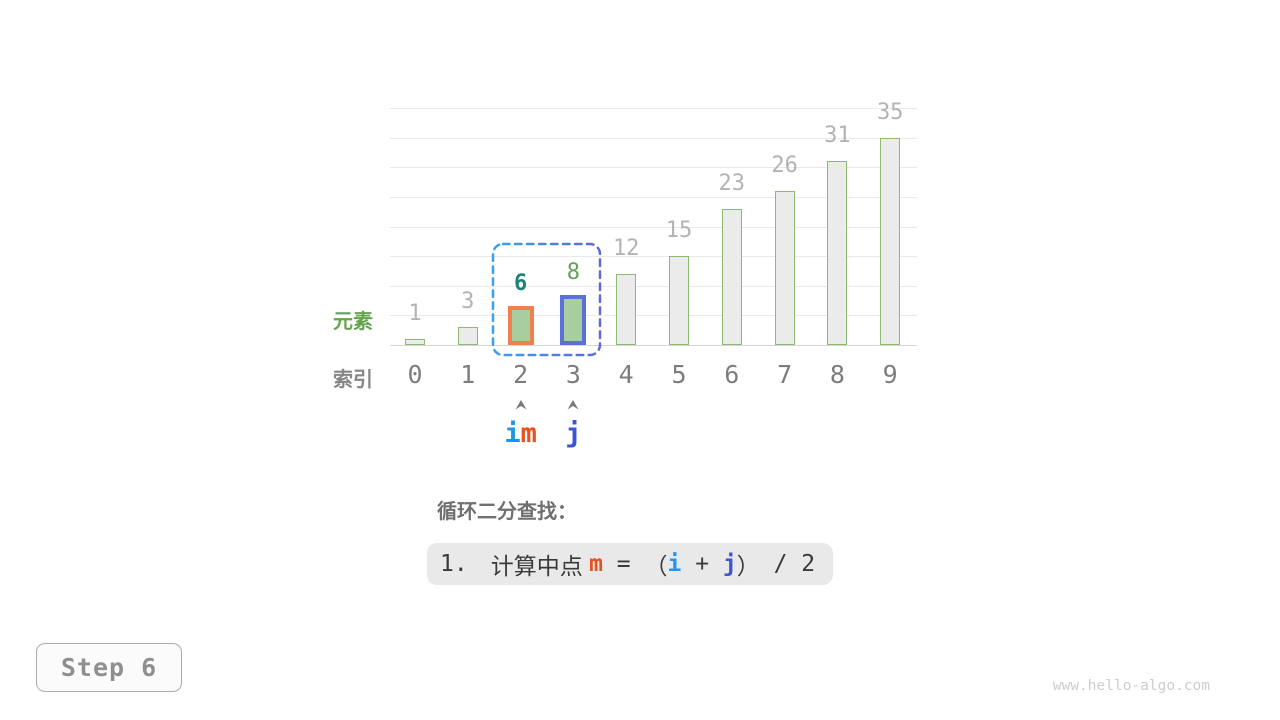 The height and width of the screenshot is (720, 1280). I want to click on formula-segment: =, so click(623, 564).